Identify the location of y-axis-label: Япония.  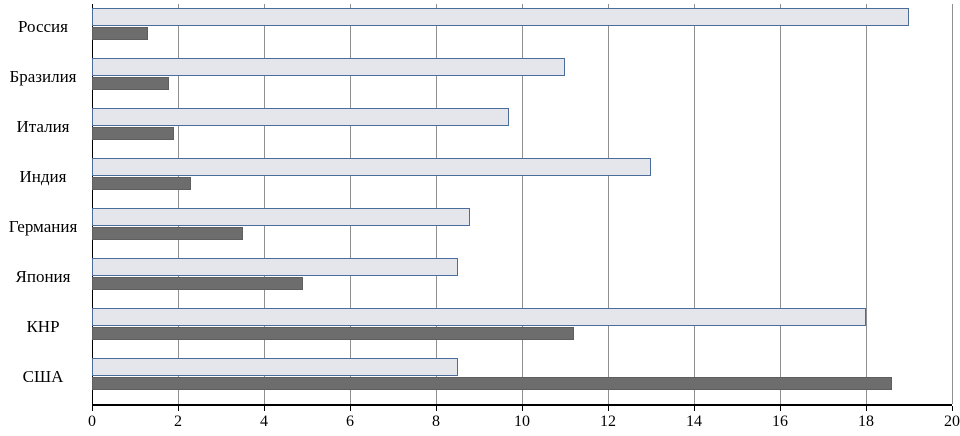
(43, 276).